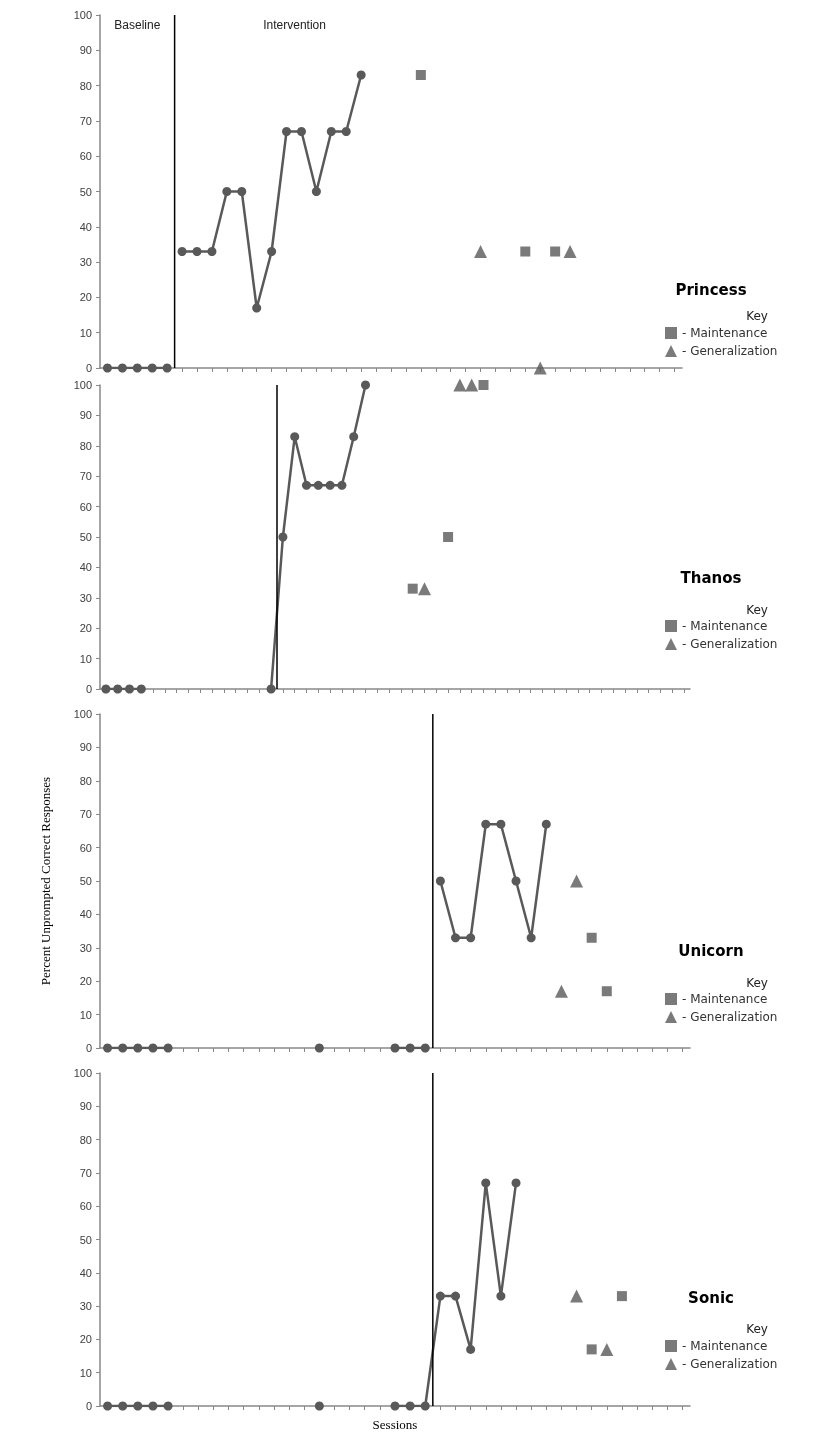 The height and width of the screenshot is (1439, 840). I want to click on text: Thanos, so click(711, 577).